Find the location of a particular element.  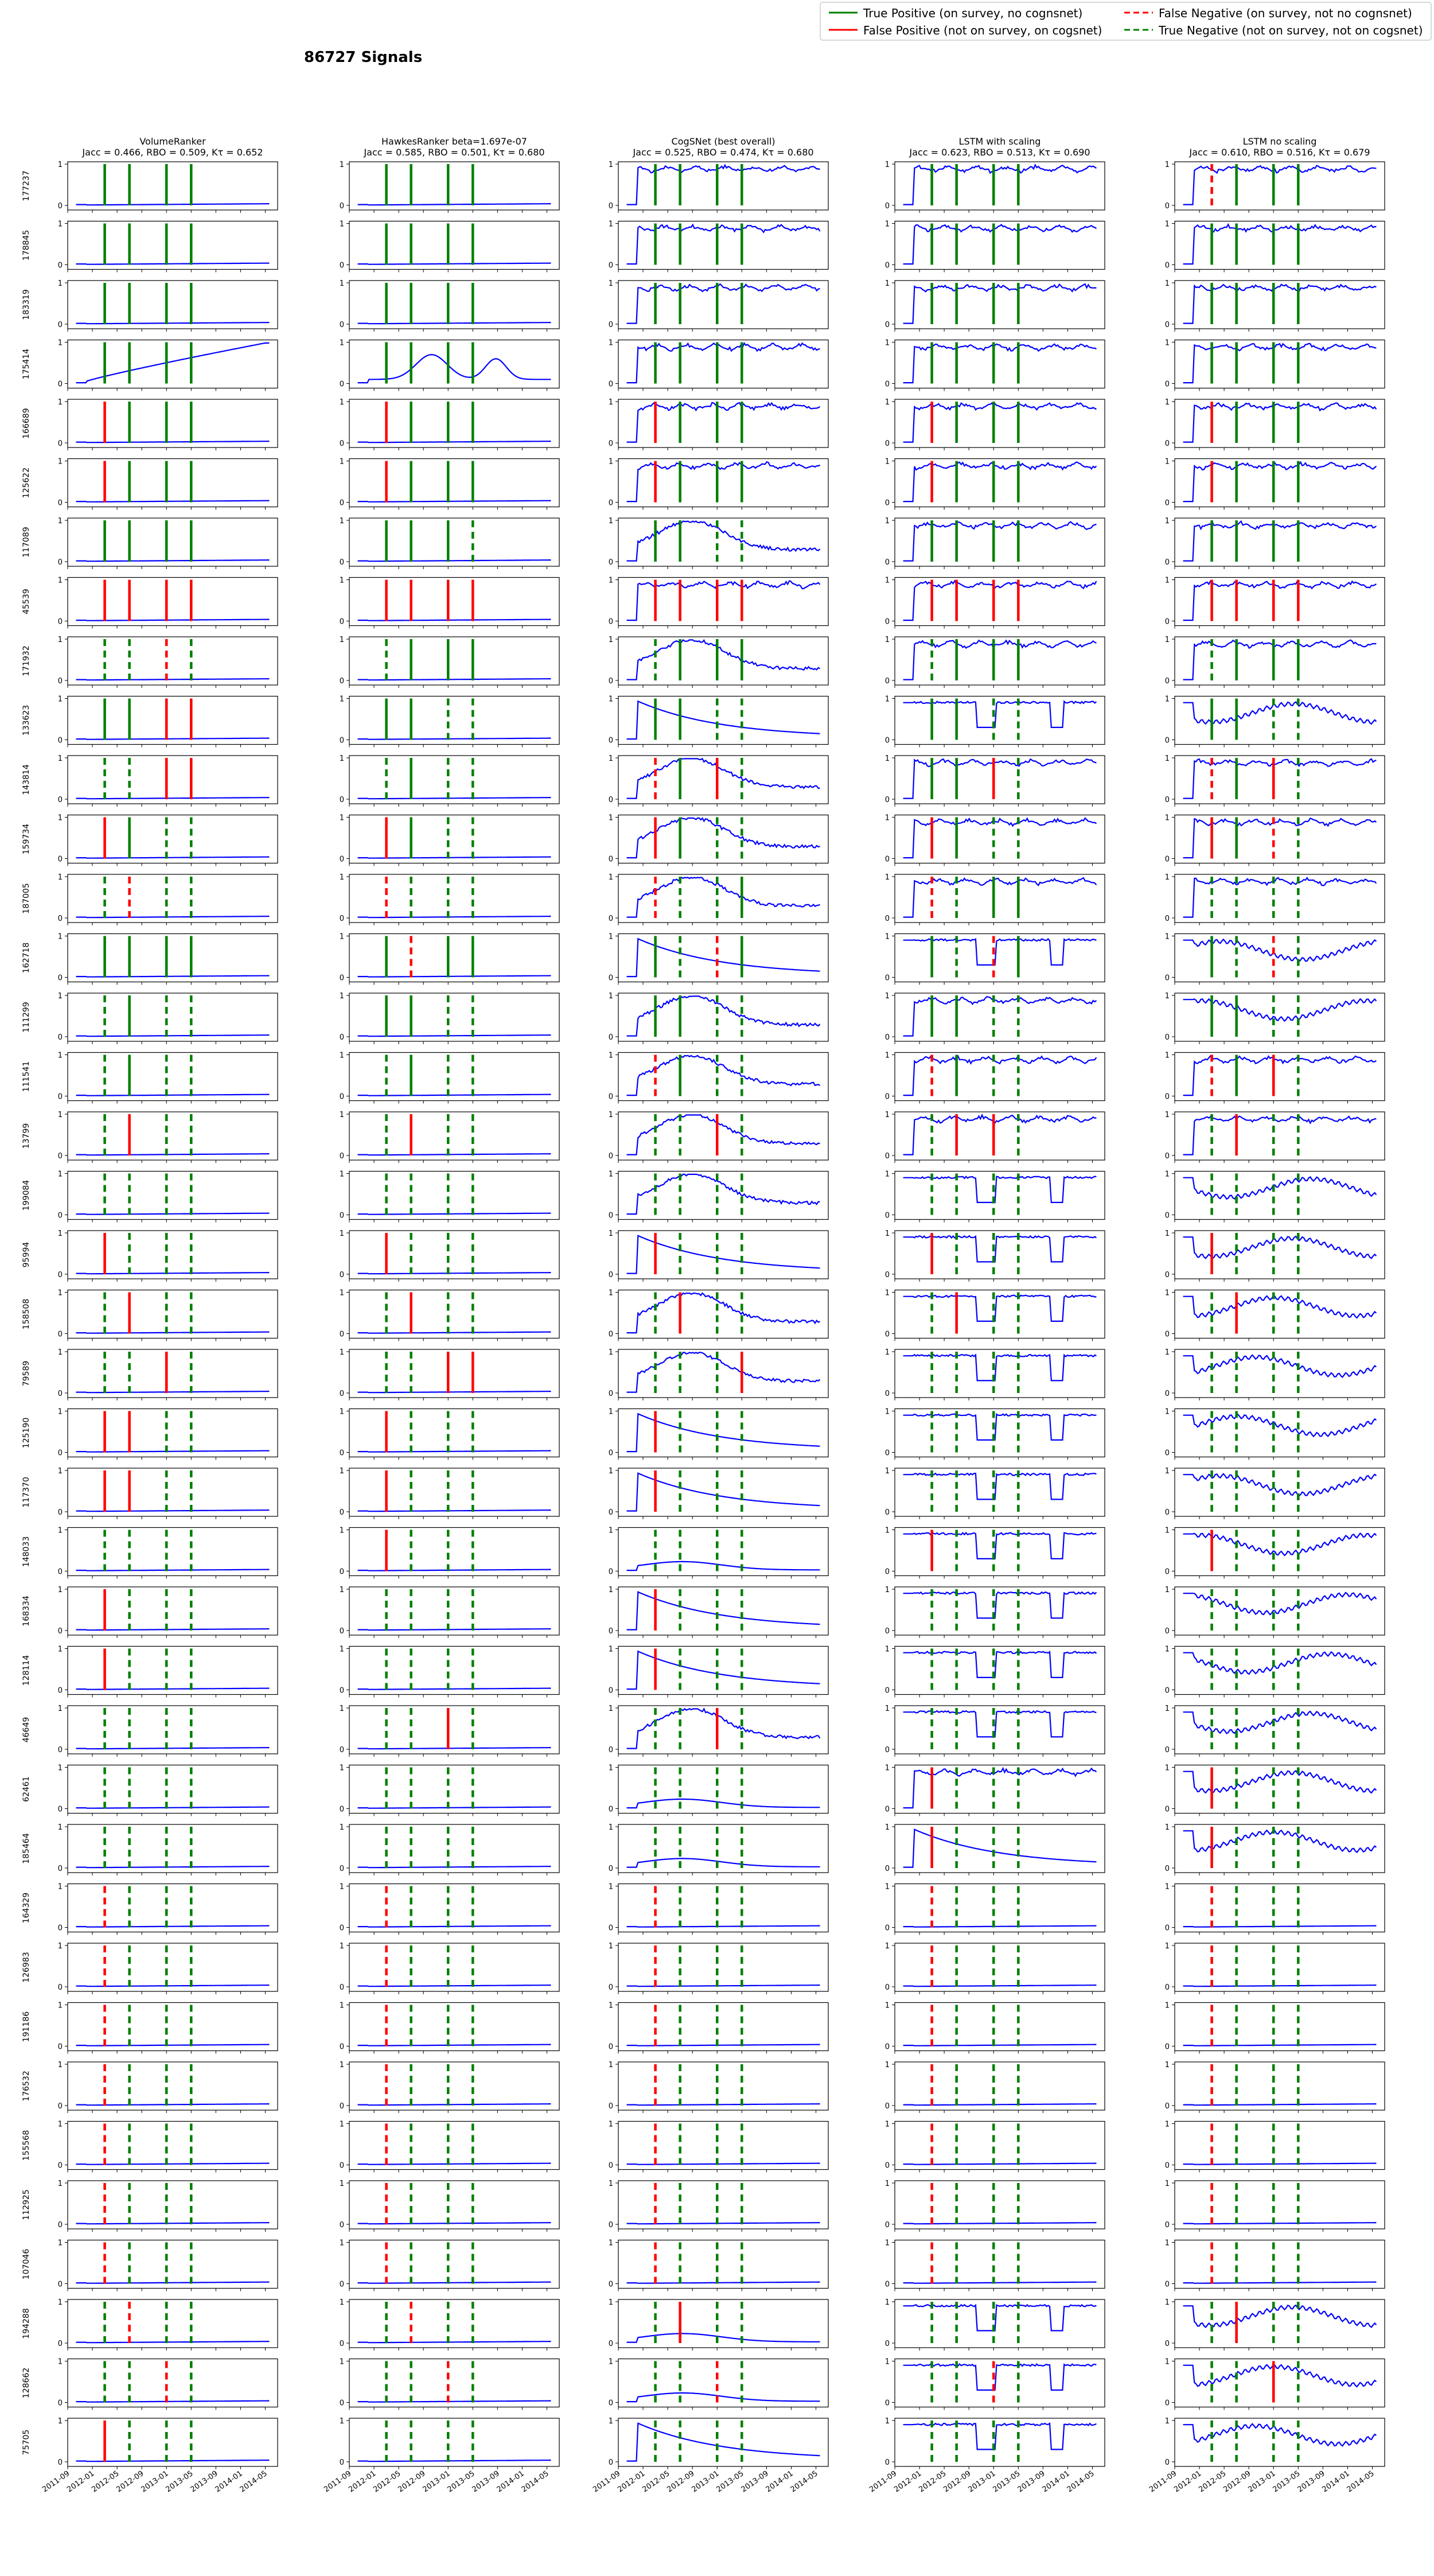

subplot-r32-c2: 01 is located at coordinates (719, 2087).